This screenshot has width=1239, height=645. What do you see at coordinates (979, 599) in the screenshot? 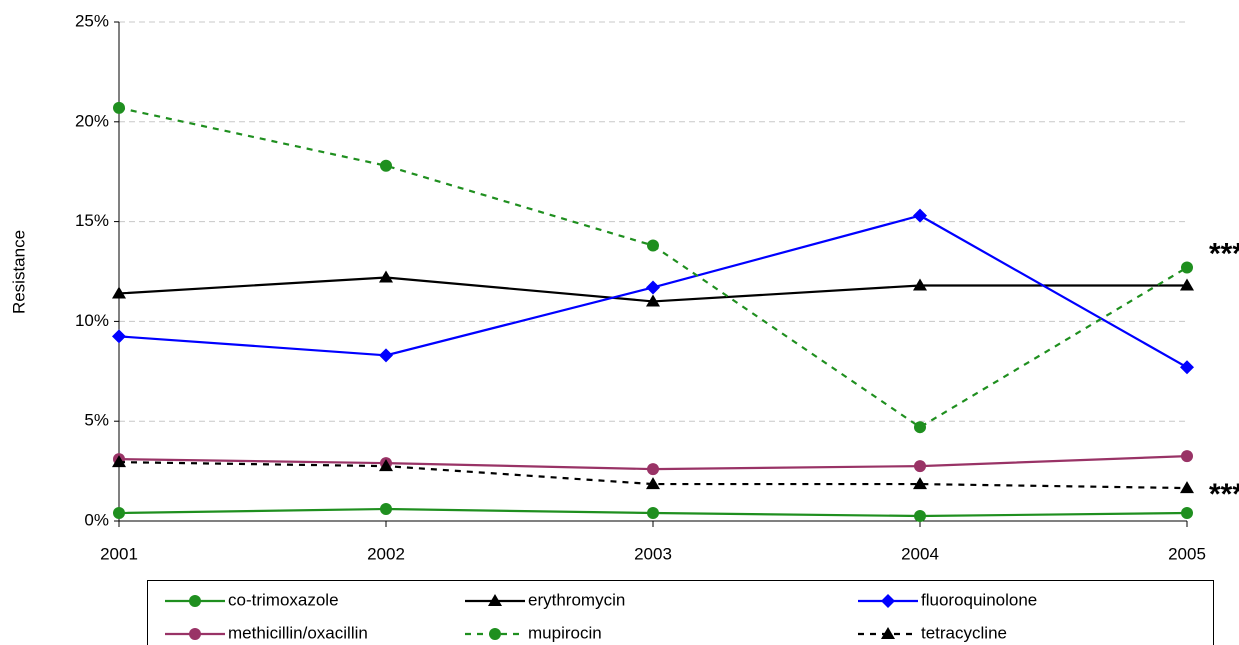
I see `legend-label: fluoroquinolone` at bounding box center [979, 599].